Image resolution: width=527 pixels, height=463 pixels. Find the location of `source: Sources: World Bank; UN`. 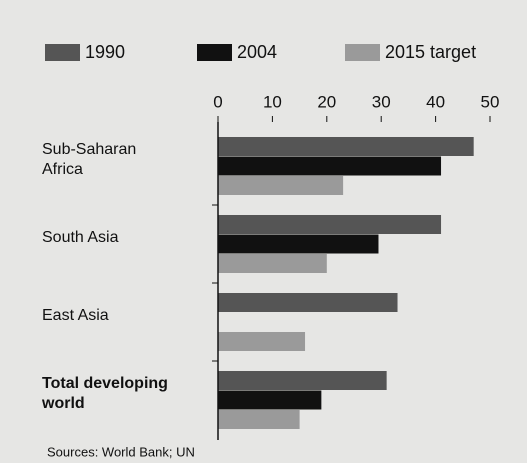

source: Sources: World Bank; UN is located at coordinates (121, 451).